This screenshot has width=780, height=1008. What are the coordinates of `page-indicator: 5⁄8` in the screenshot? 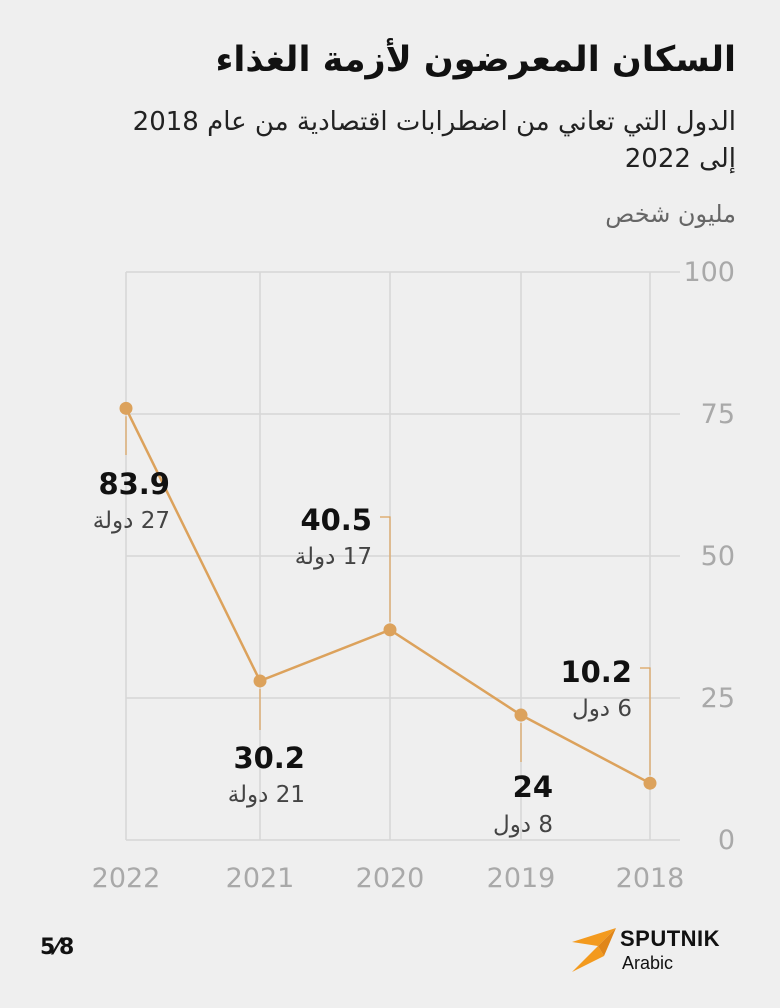 It's located at (57, 947).